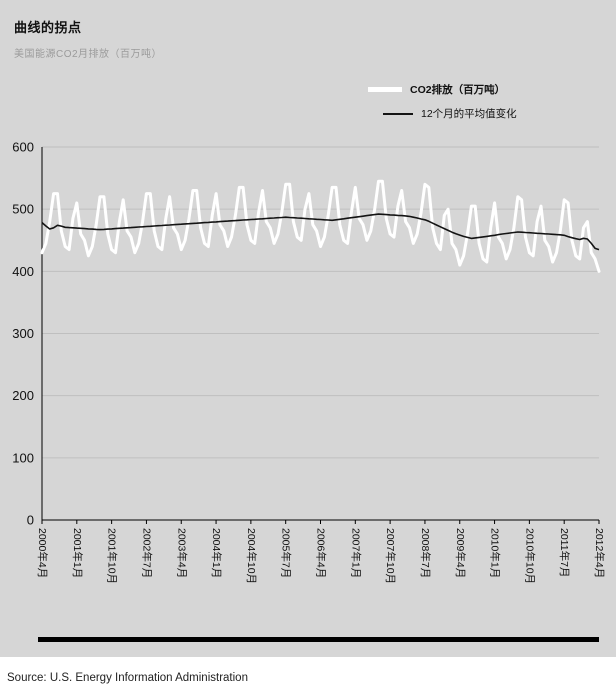 Image resolution: width=616 pixels, height=698 pixels. What do you see at coordinates (469, 114) in the screenshot?
I see `legend-label-average: 12个月的平均值变化` at bounding box center [469, 114].